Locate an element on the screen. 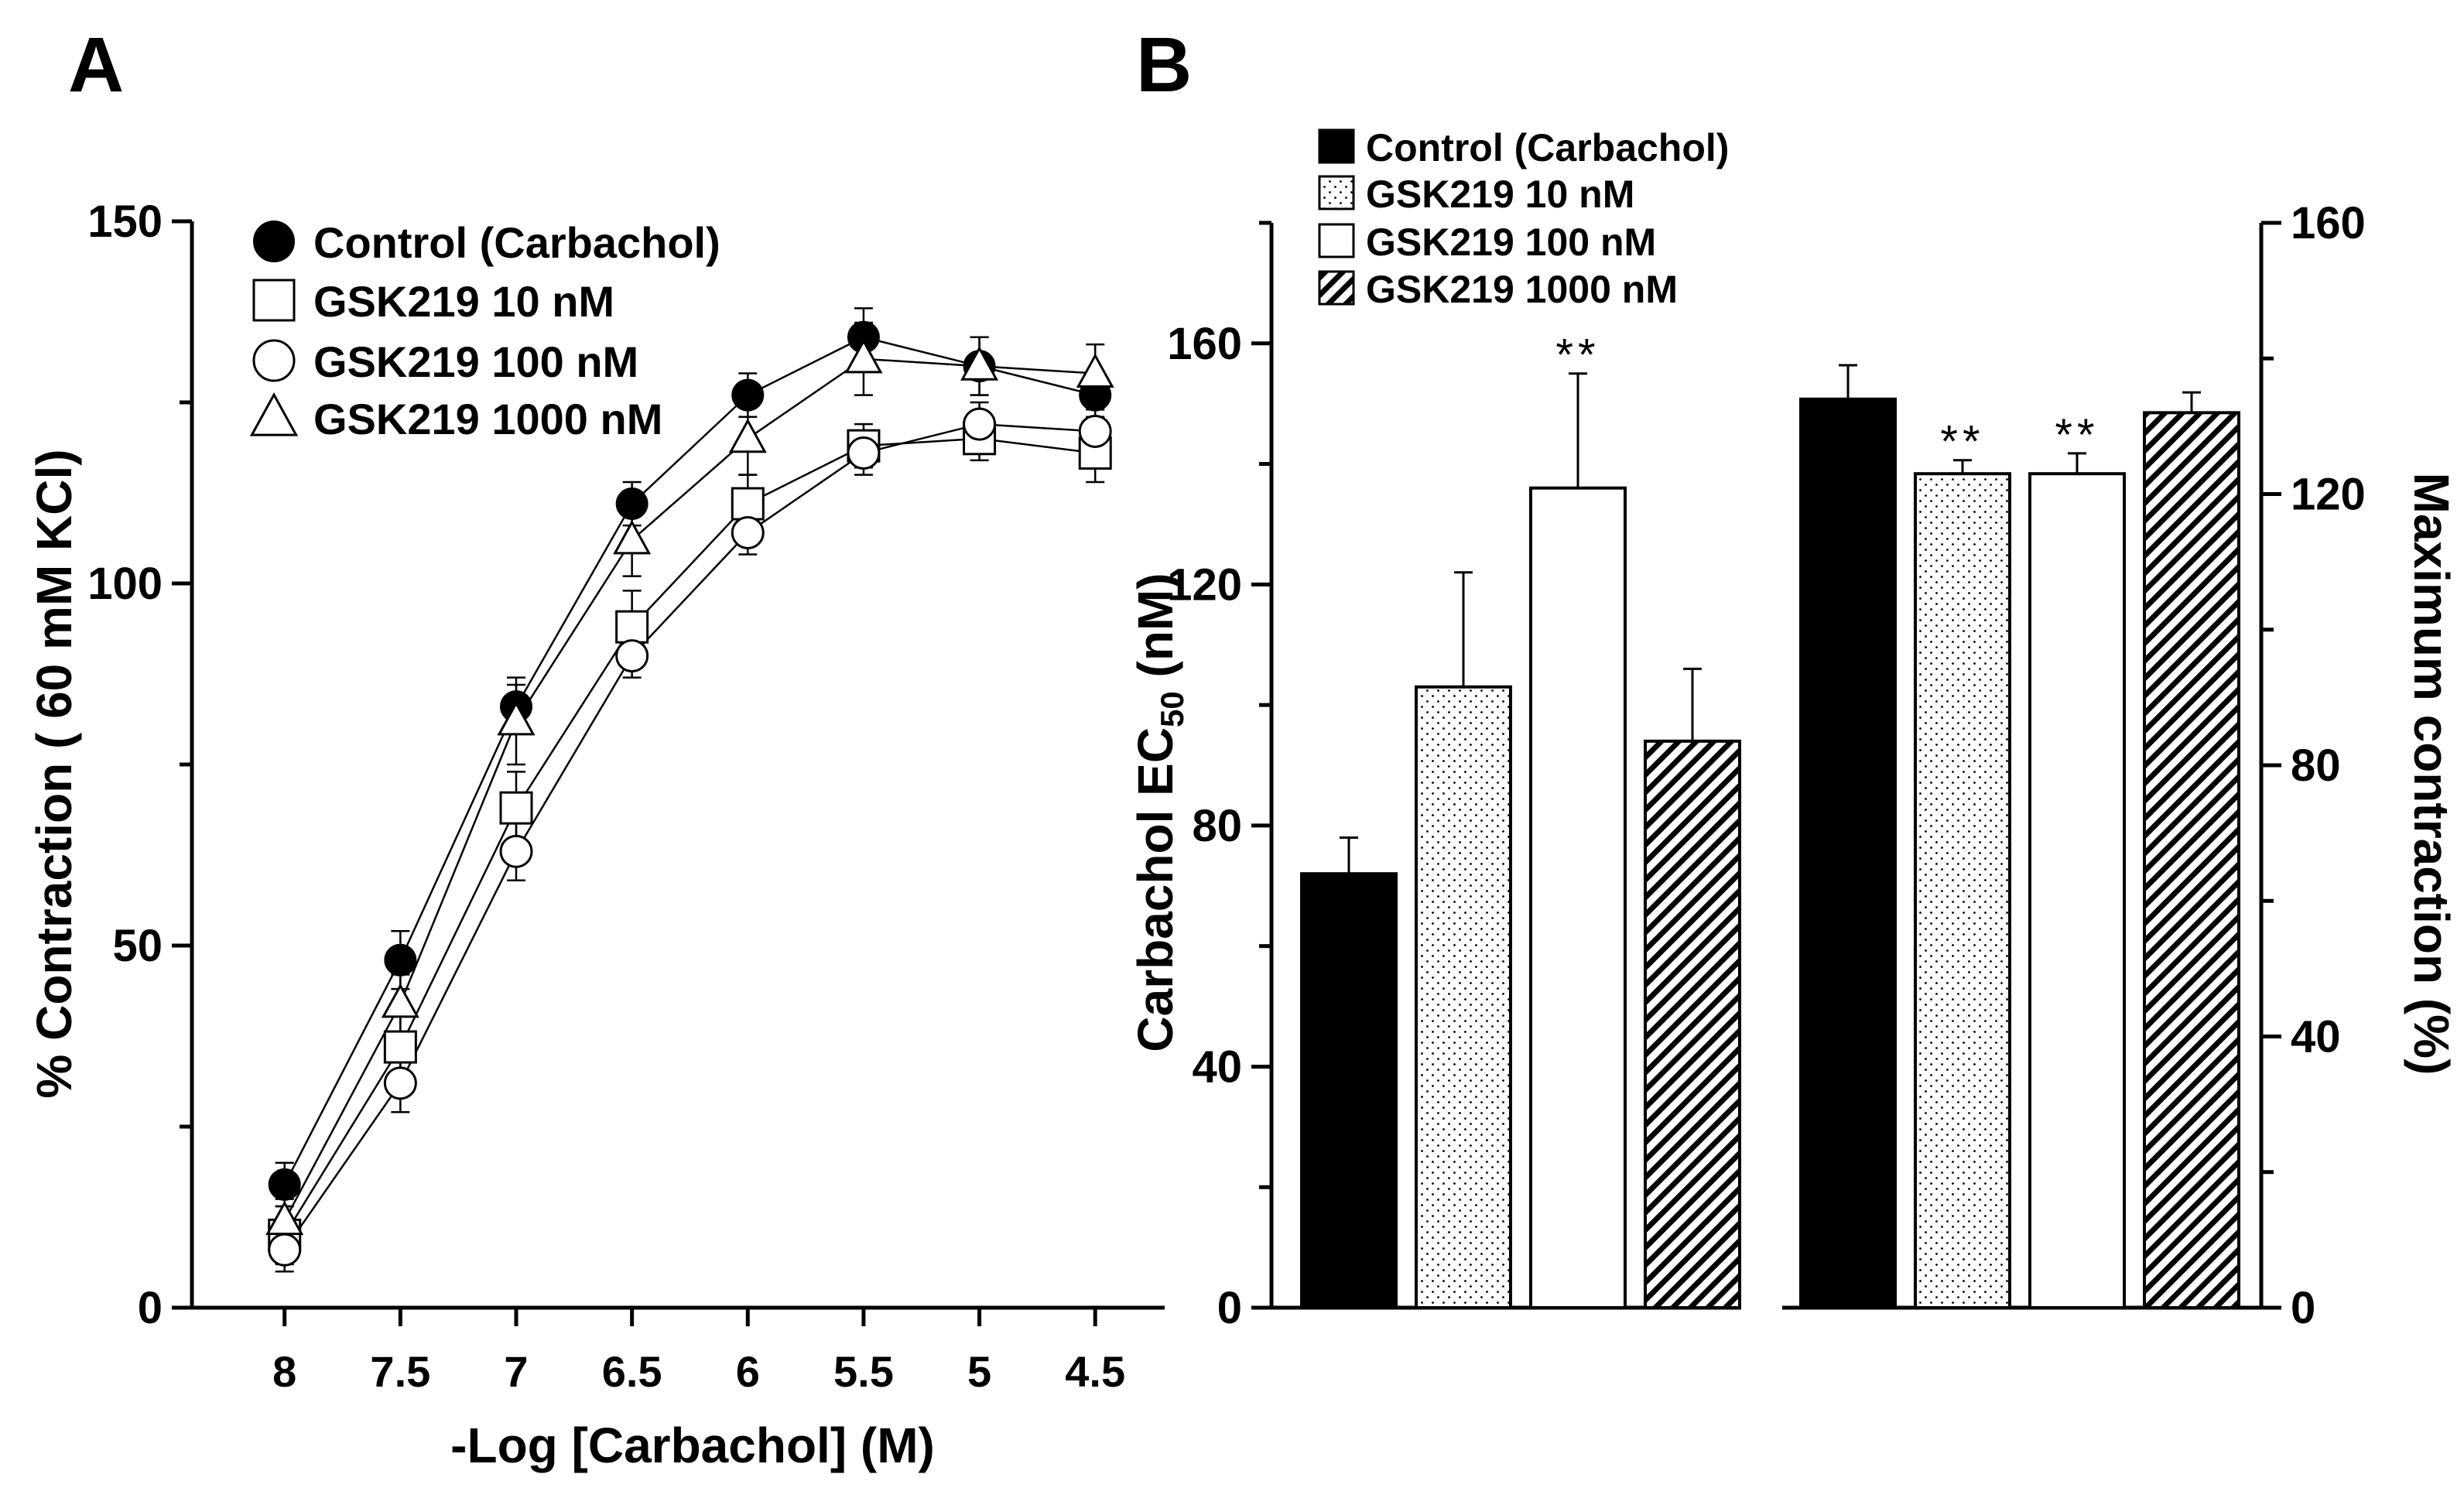  right-y-tick-label: 160 is located at coordinates (2328, 223).